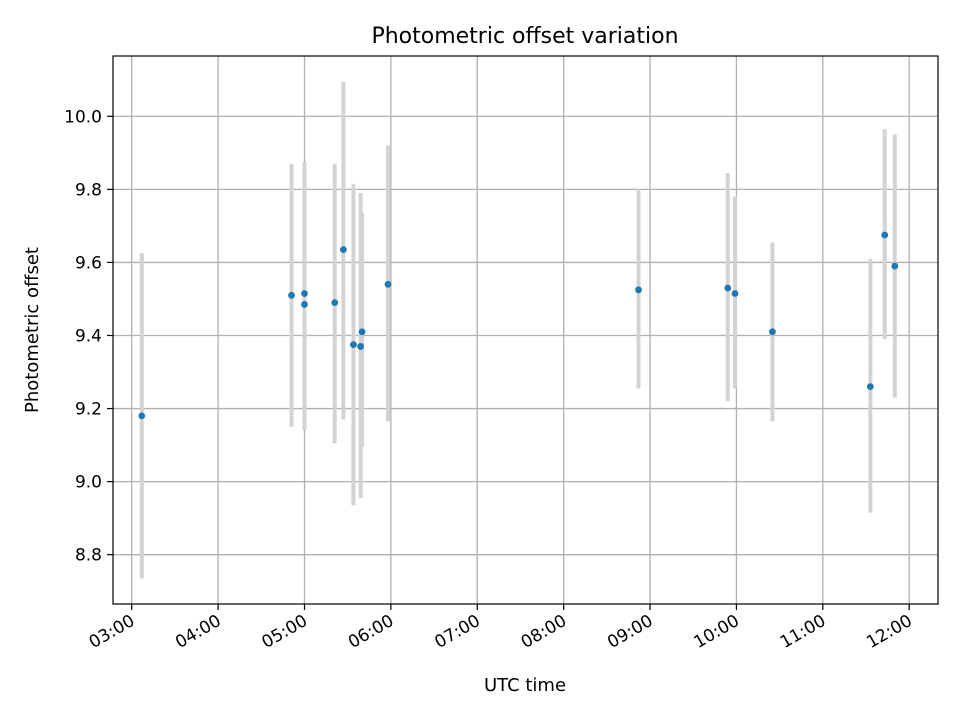 The image size is (960, 720). What do you see at coordinates (88, 483) in the screenshot?
I see `y-tick-label: 9.0` at bounding box center [88, 483].